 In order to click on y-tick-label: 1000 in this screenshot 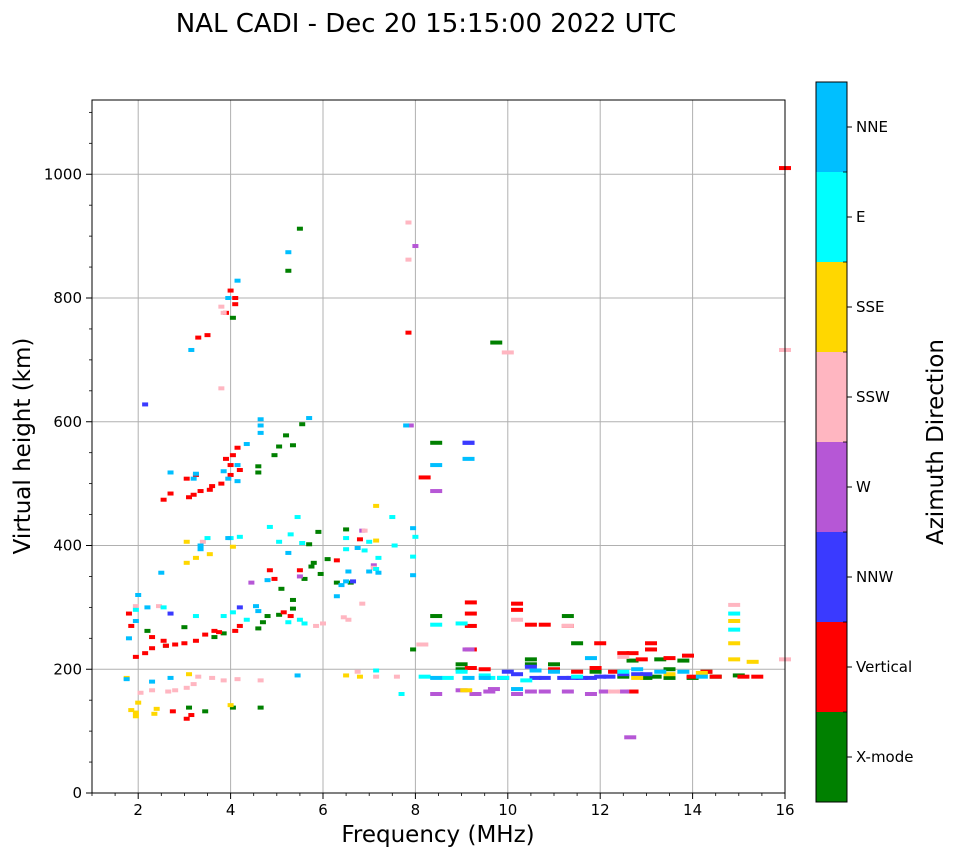, I will do `click(63, 174)`.